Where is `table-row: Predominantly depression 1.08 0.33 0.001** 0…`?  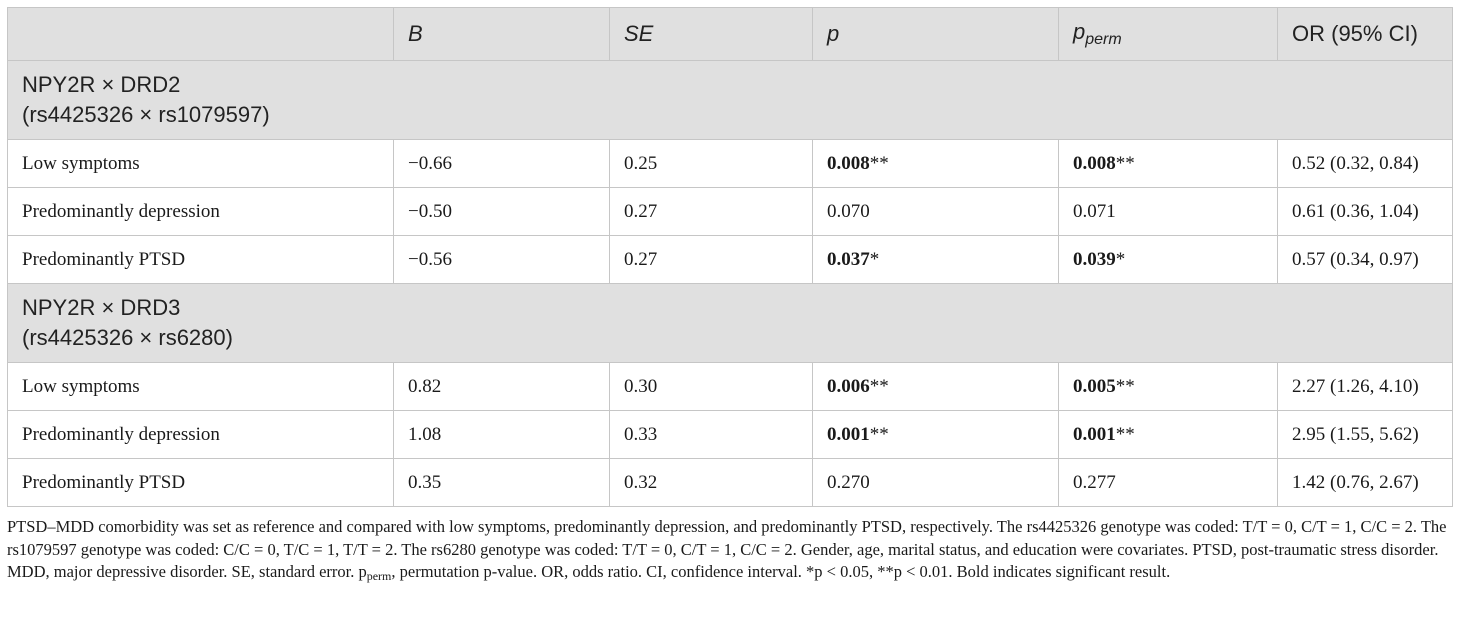 table-row: Predominantly depression 1.08 0.33 0.001** 0… is located at coordinates (730, 434).